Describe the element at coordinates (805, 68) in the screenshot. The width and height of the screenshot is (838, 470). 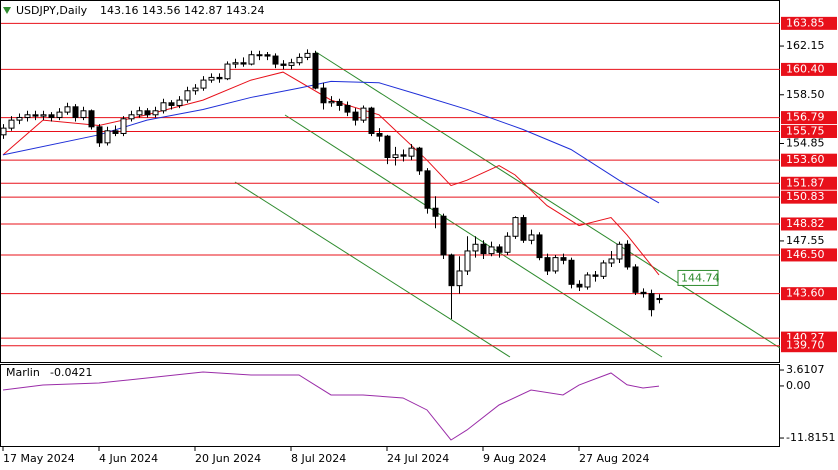
I see `level-label: 160.40` at that location.